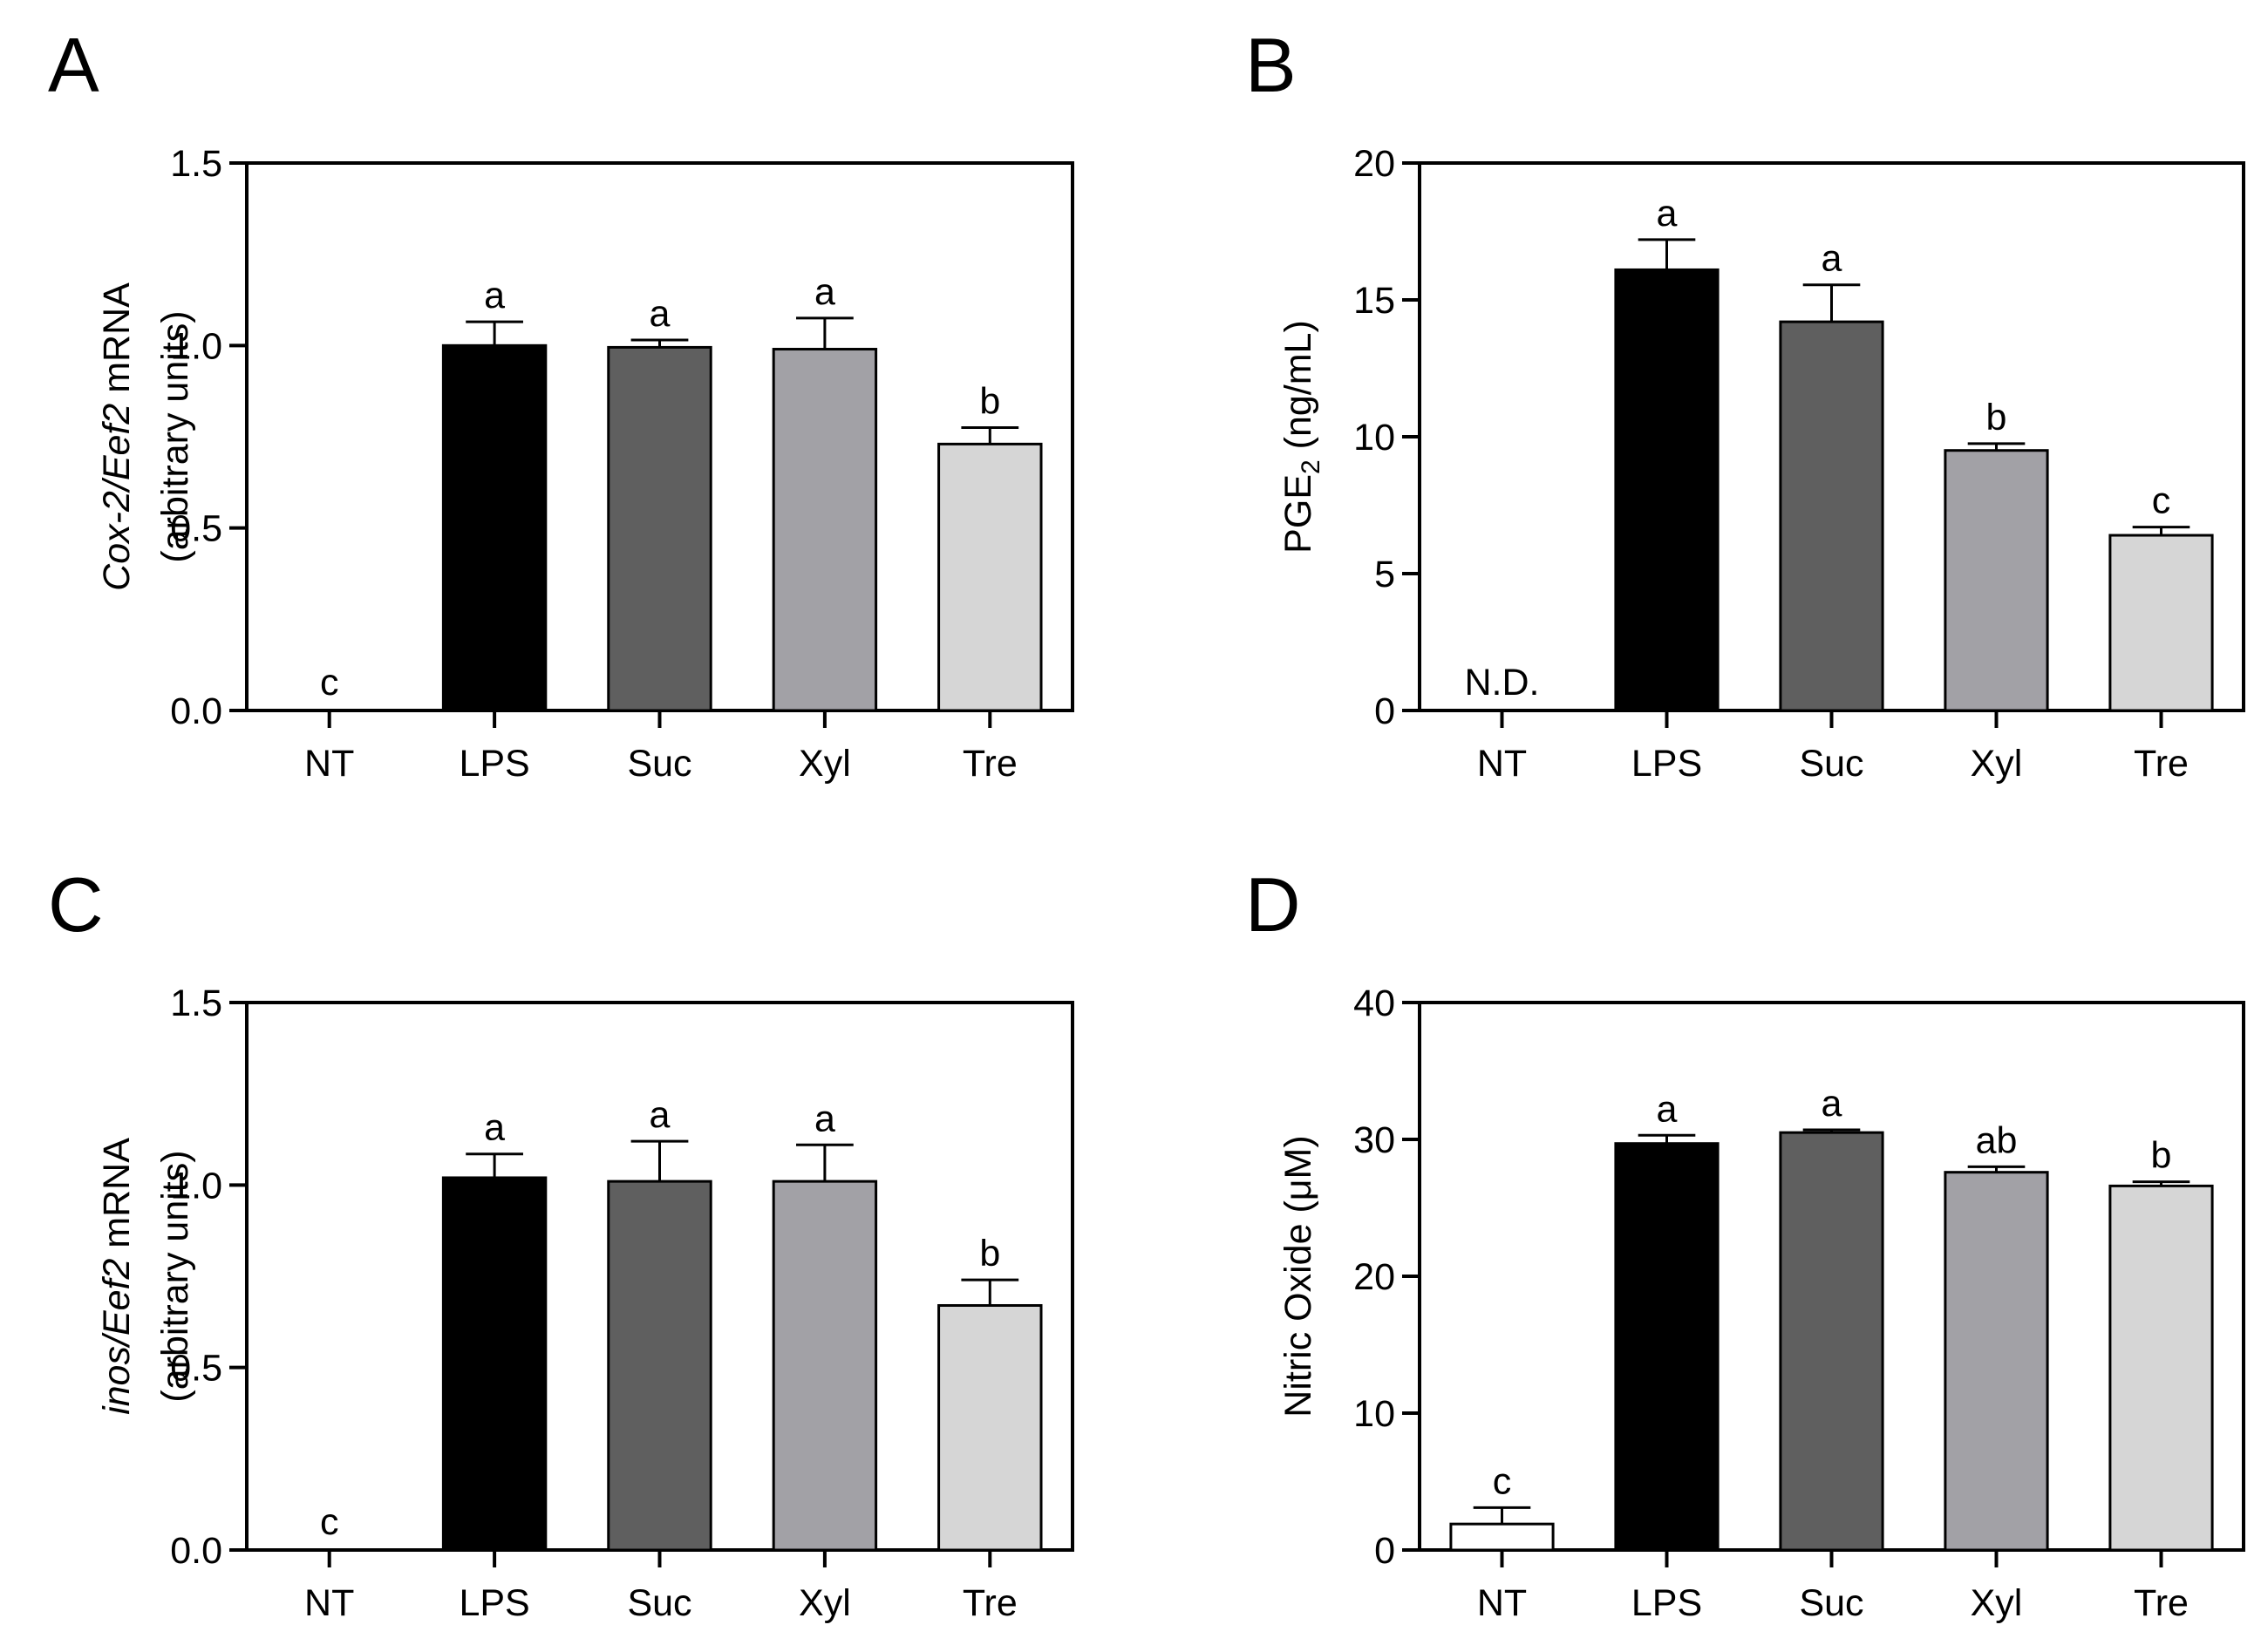 This screenshot has width=2261, height=1652. What do you see at coordinates (1273, 905) in the screenshot?
I see `panel-letter: D` at bounding box center [1273, 905].